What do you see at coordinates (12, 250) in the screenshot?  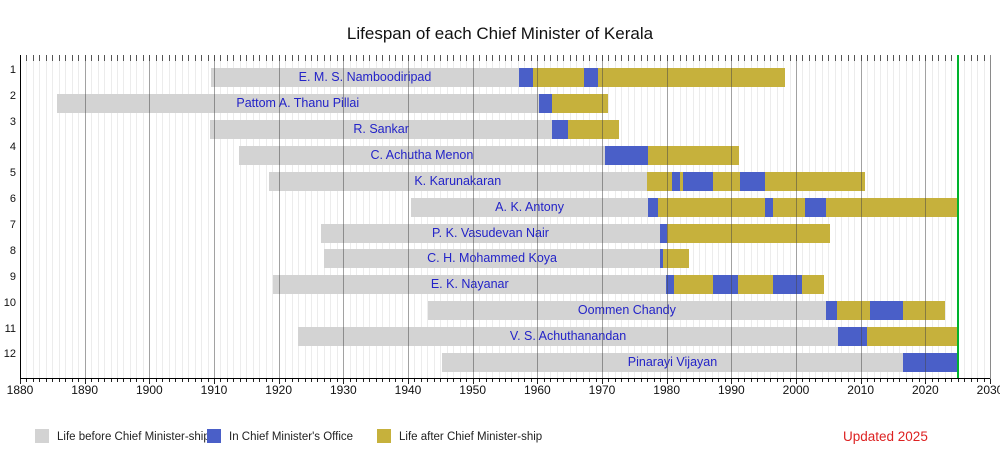 I see `row-number: 8` at bounding box center [12, 250].